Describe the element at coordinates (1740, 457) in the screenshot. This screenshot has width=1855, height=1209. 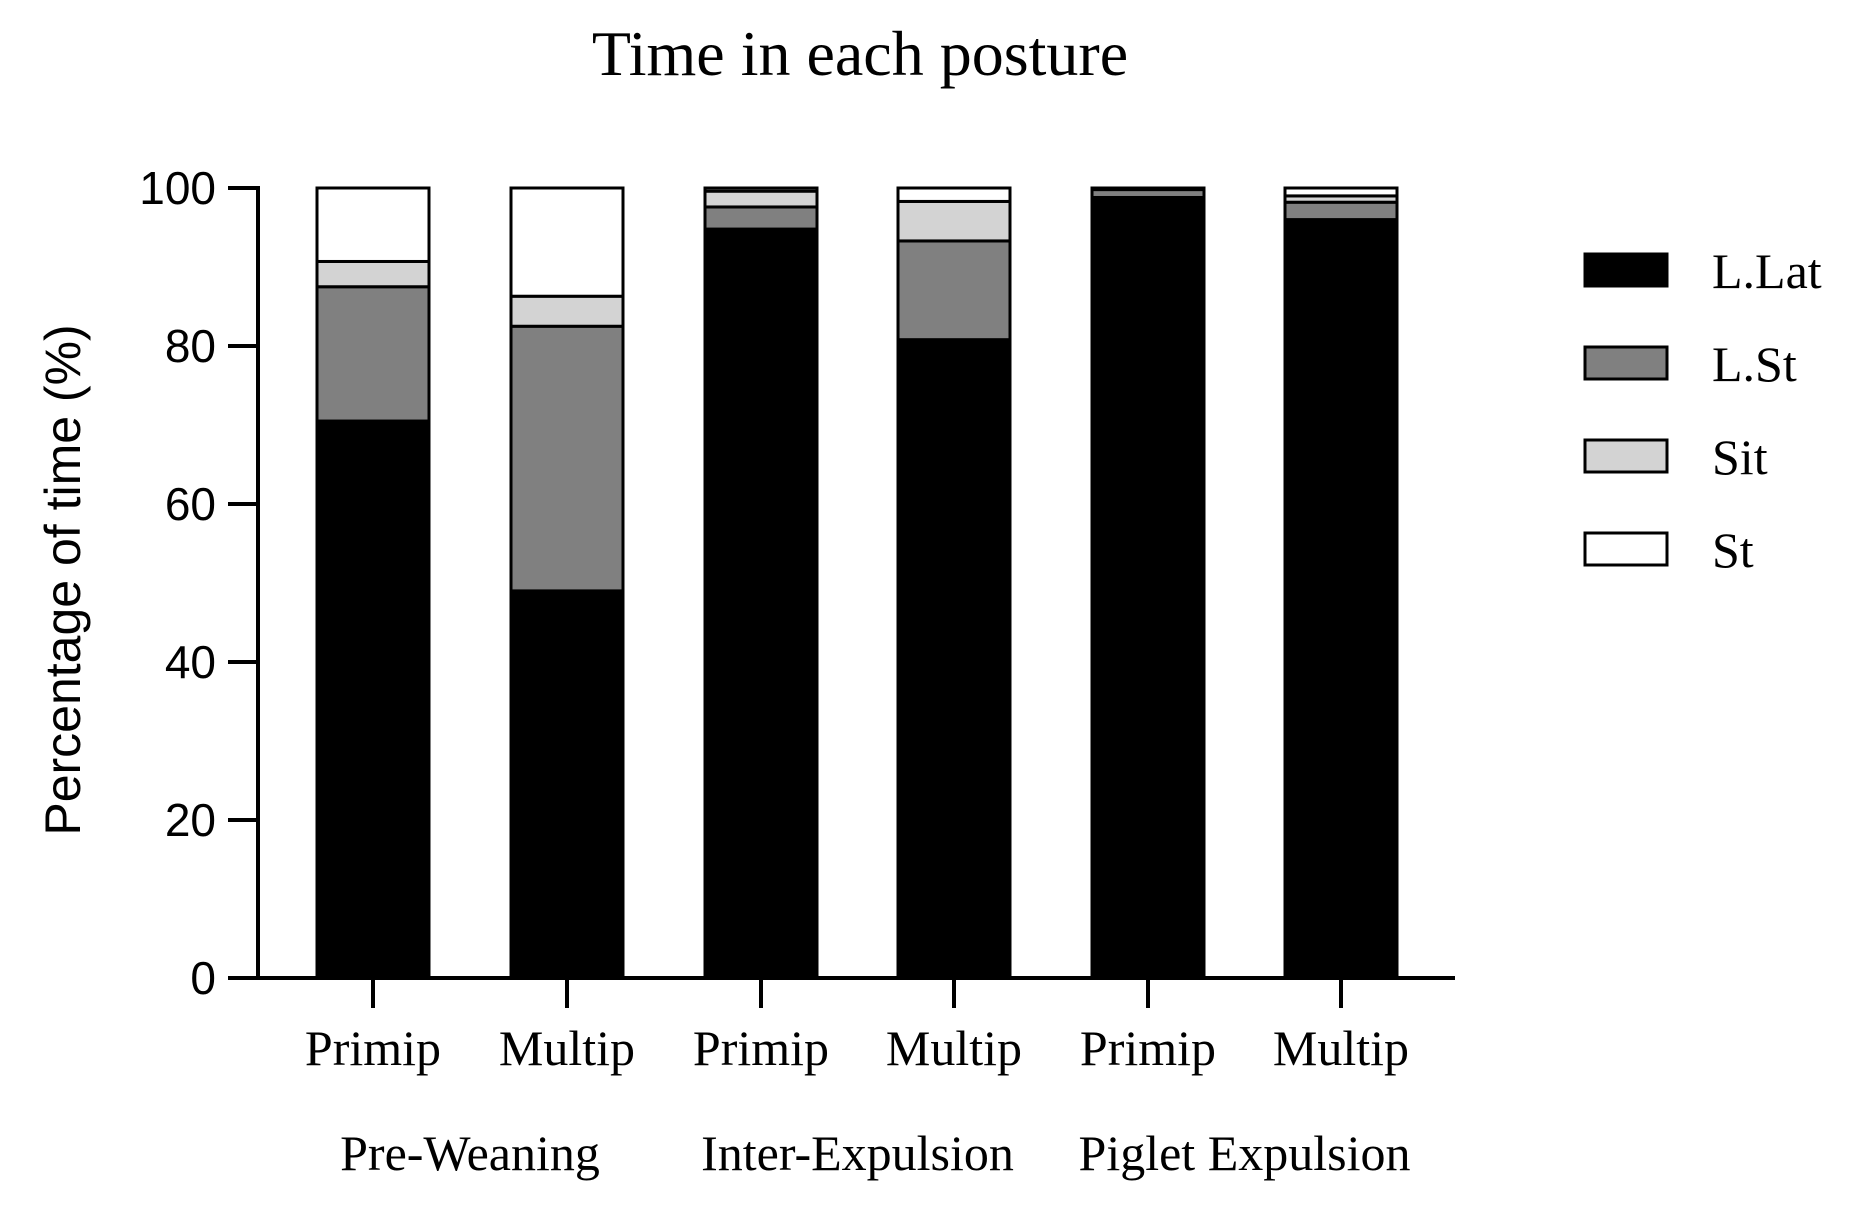
I see `legend-label-sit: Sit` at that location.